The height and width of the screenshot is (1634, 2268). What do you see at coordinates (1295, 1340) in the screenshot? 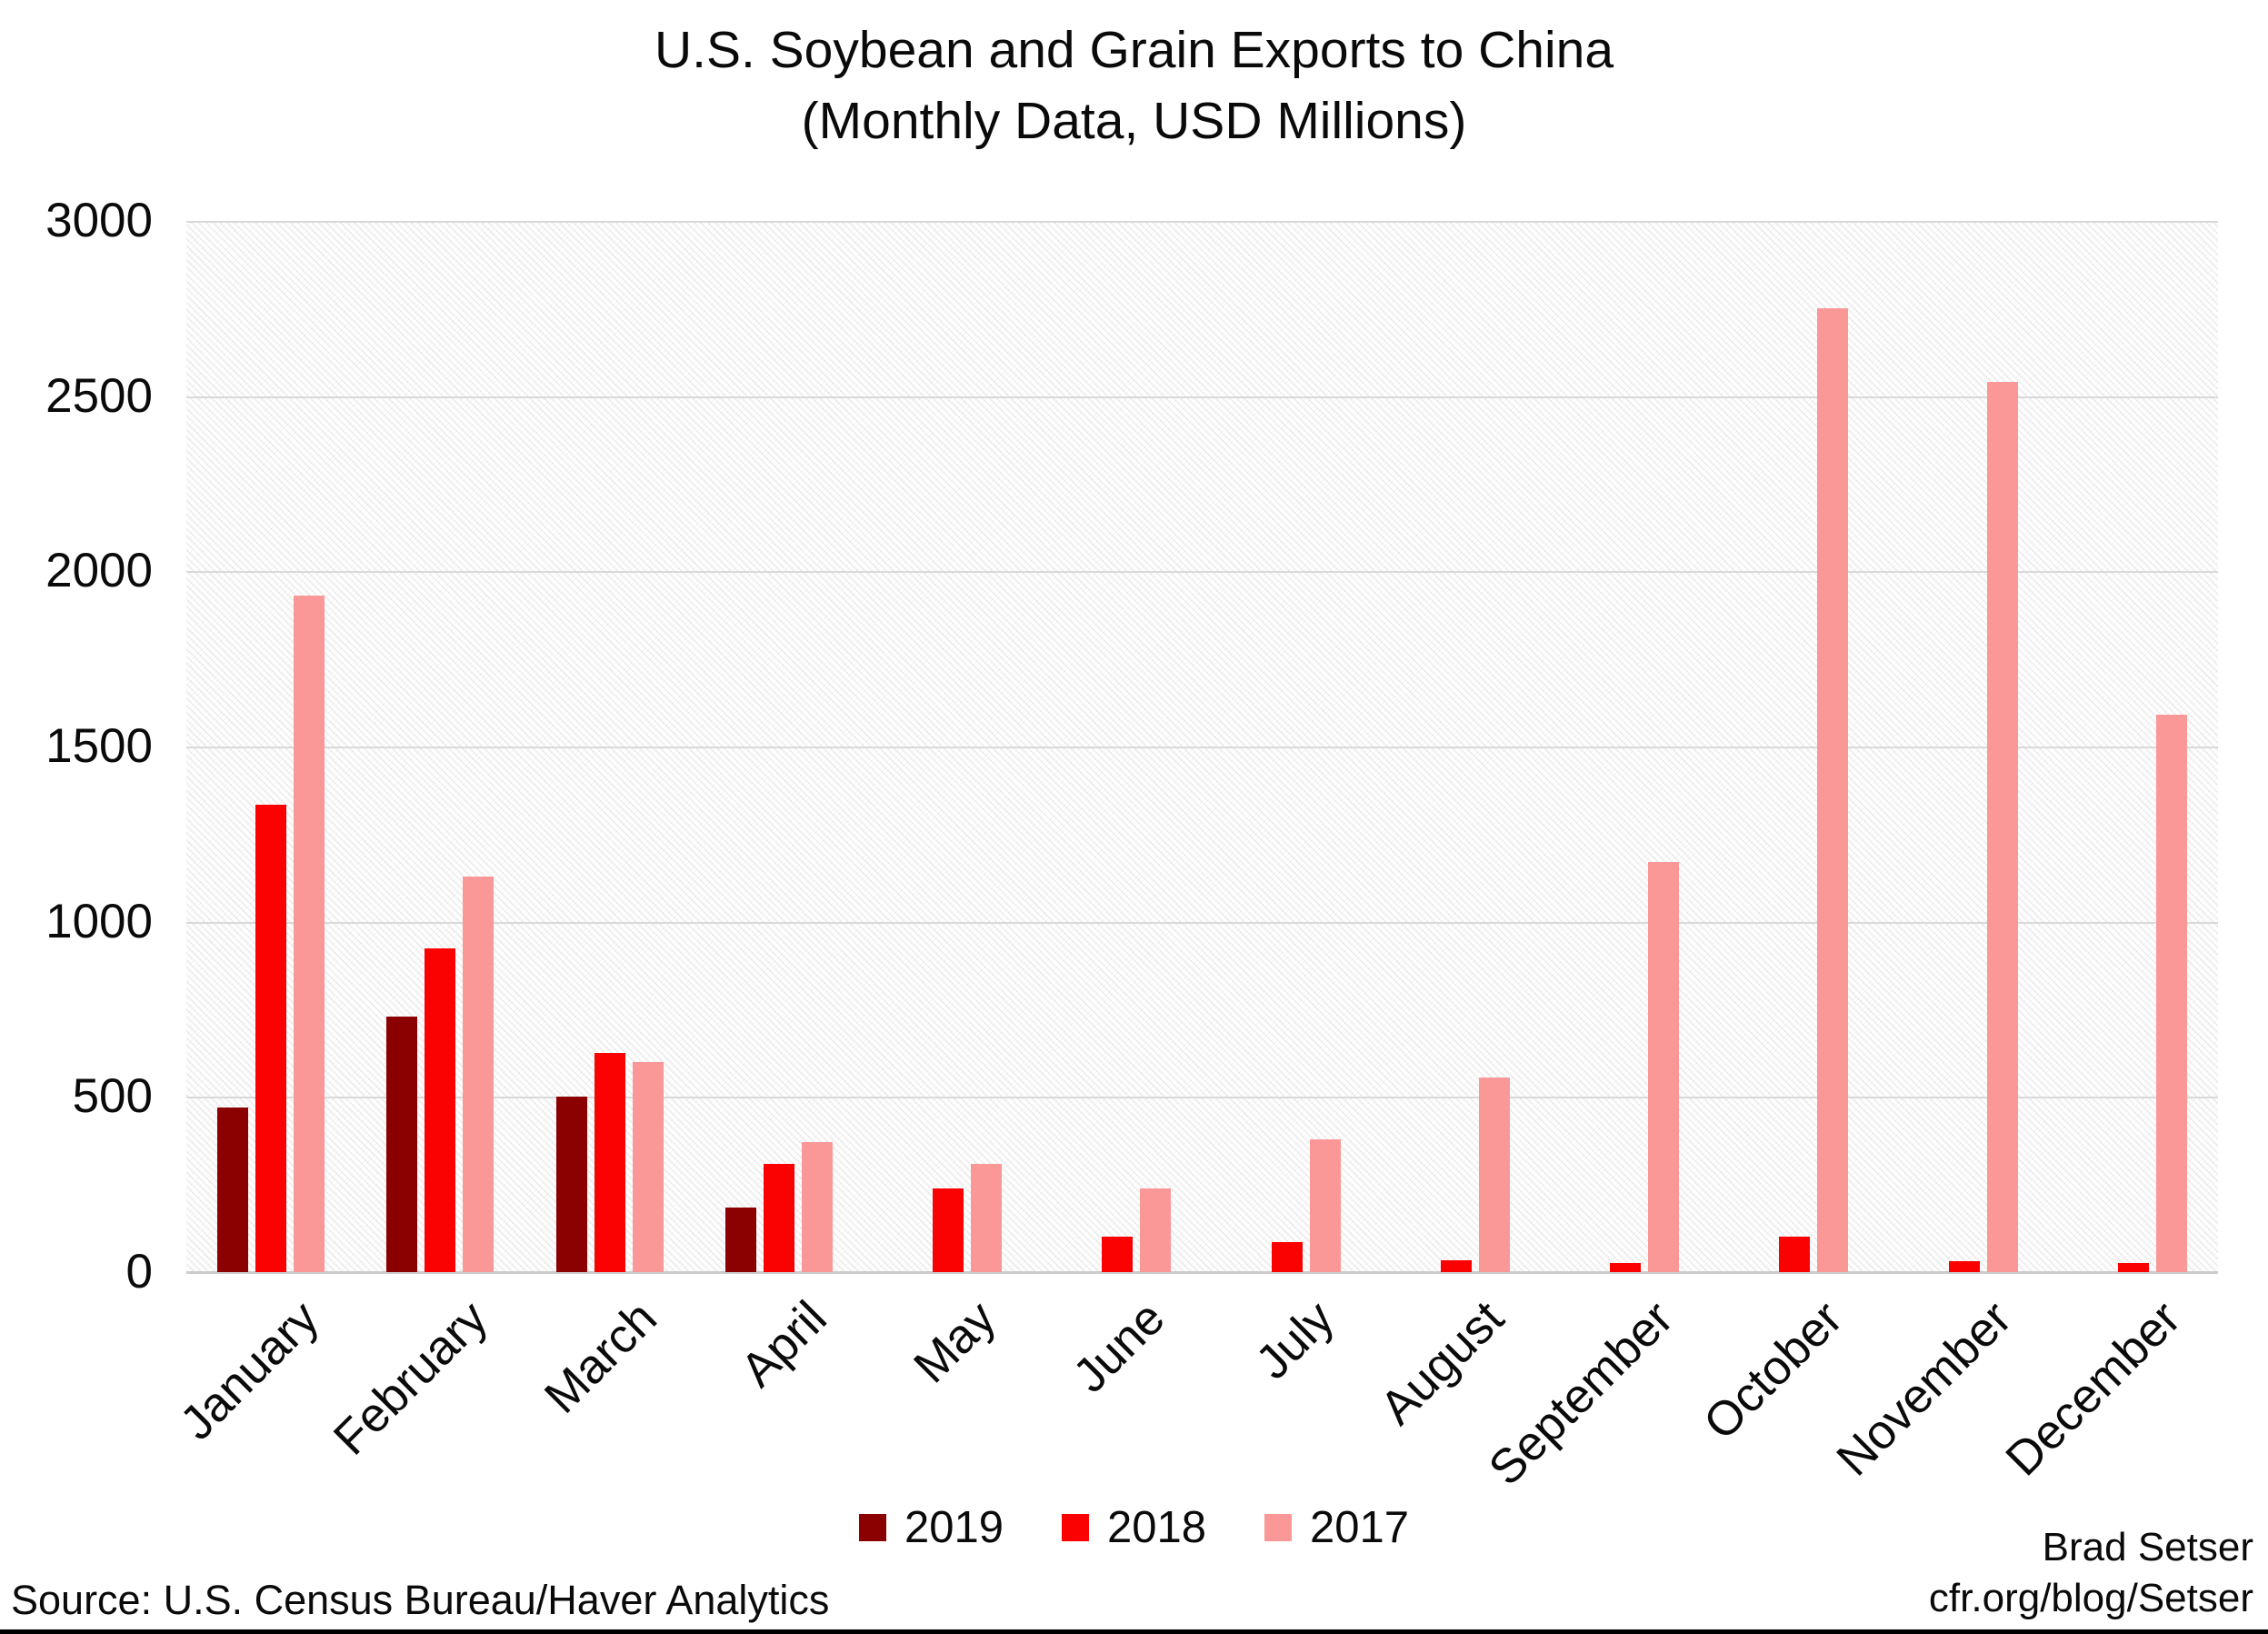
I see `x-axis-label-july: July` at bounding box center [1295, 1340].